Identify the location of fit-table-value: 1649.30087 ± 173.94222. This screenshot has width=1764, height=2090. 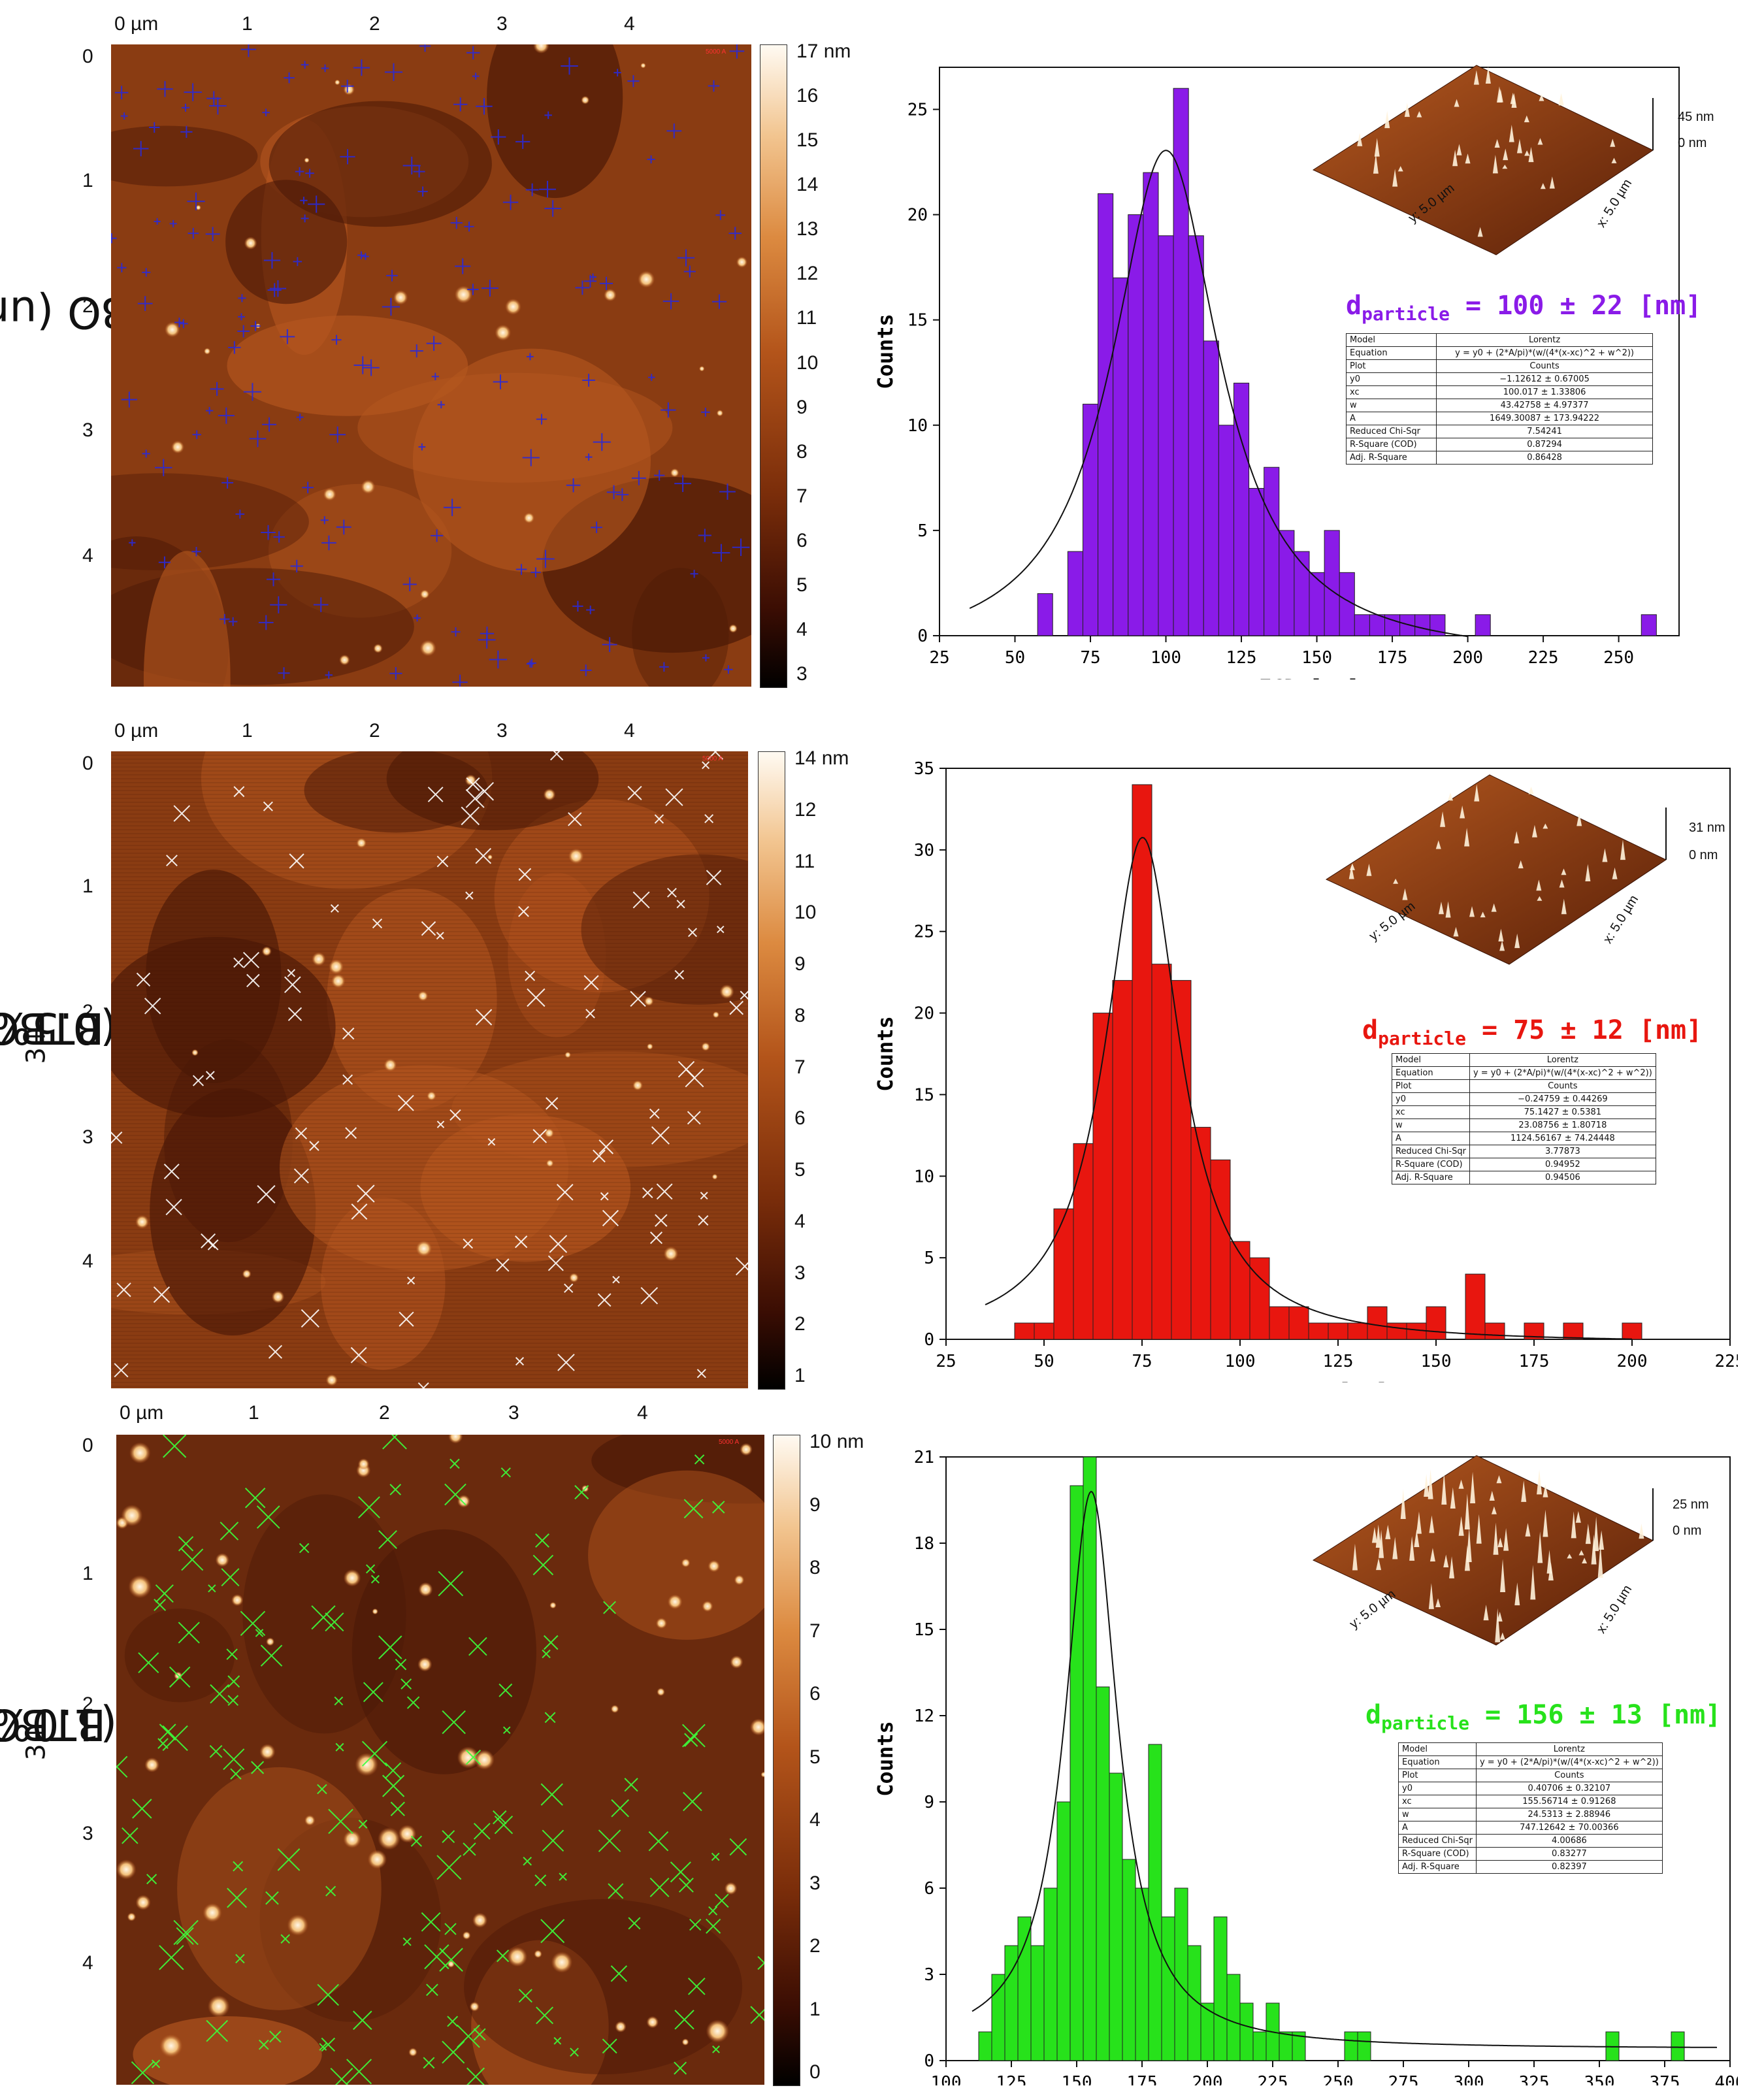
(1544, 418).